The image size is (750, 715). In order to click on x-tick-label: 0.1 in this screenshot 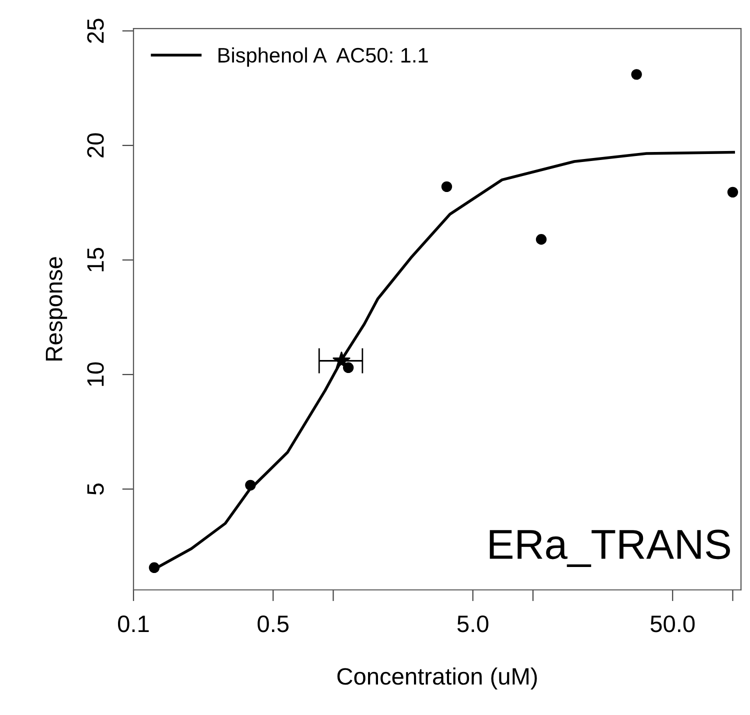, I will do `click(133, 624)`.